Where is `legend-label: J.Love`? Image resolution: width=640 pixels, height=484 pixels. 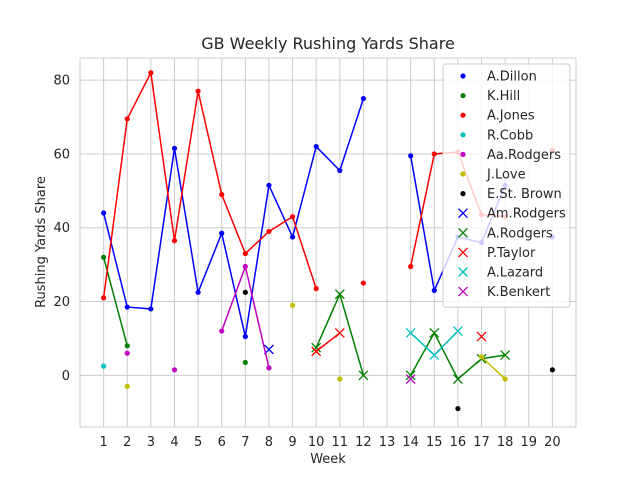
legend-label: J.Love is located at coordinates (506, 175).